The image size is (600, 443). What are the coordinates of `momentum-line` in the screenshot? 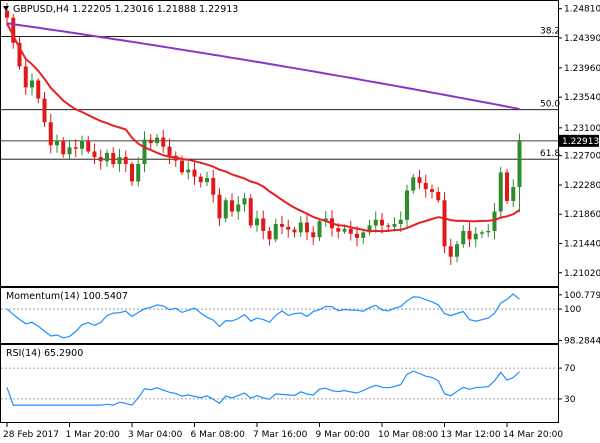 It's located at (263, 316).